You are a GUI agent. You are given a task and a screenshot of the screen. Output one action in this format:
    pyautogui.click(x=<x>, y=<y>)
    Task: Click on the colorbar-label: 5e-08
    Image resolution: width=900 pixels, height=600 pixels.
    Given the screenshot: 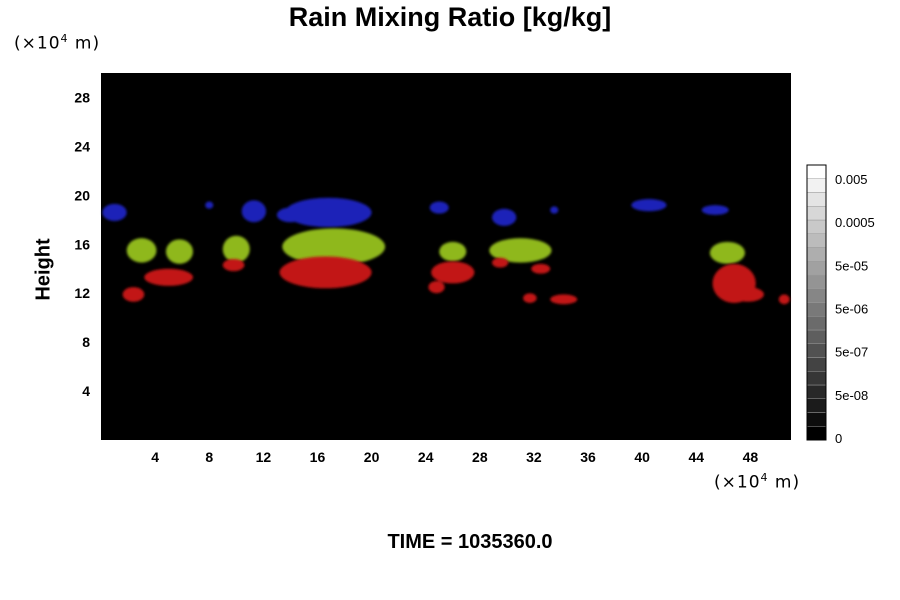 What is the action you would take?
    pyautogui.click(x=851, y=395)
    